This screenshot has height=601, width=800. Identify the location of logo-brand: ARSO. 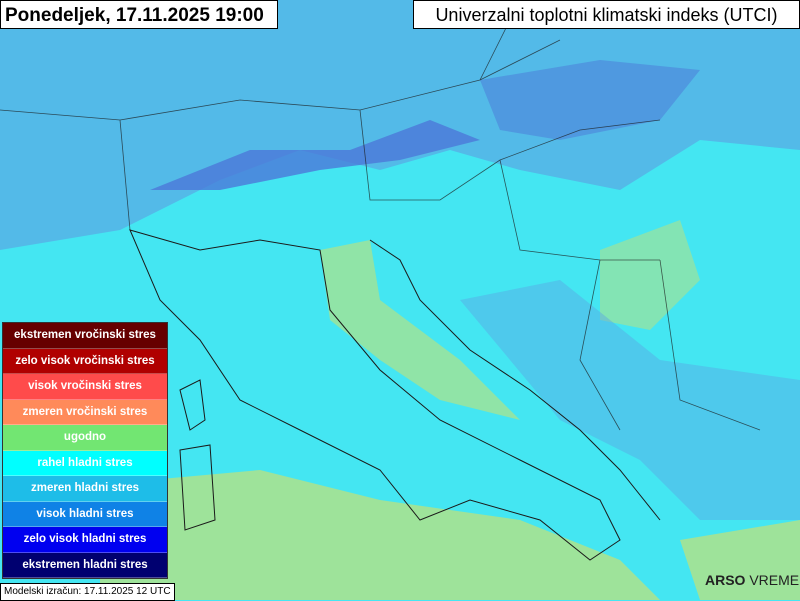
(725, 580).